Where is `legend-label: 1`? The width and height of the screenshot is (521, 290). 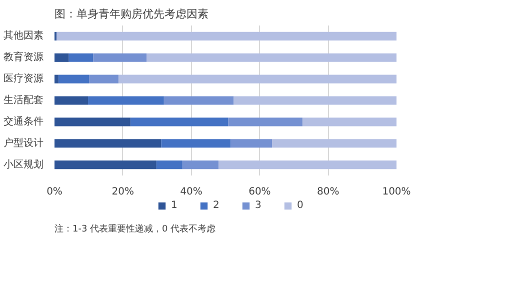
legend-label: 1 is located at coordinates (174, 205).